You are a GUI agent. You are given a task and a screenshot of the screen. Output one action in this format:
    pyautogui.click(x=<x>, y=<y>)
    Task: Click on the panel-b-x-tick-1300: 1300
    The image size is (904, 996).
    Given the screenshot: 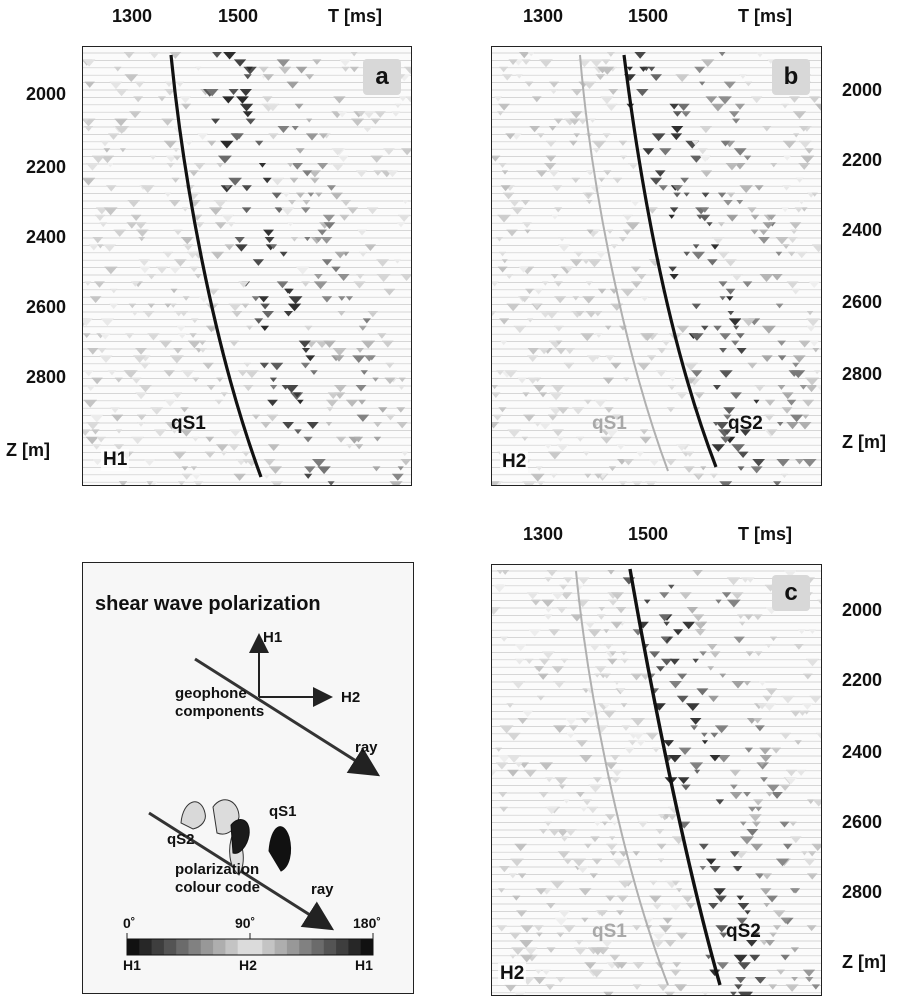 What is the action you would take?
    pyautogui.click(x=543, y=16)
    